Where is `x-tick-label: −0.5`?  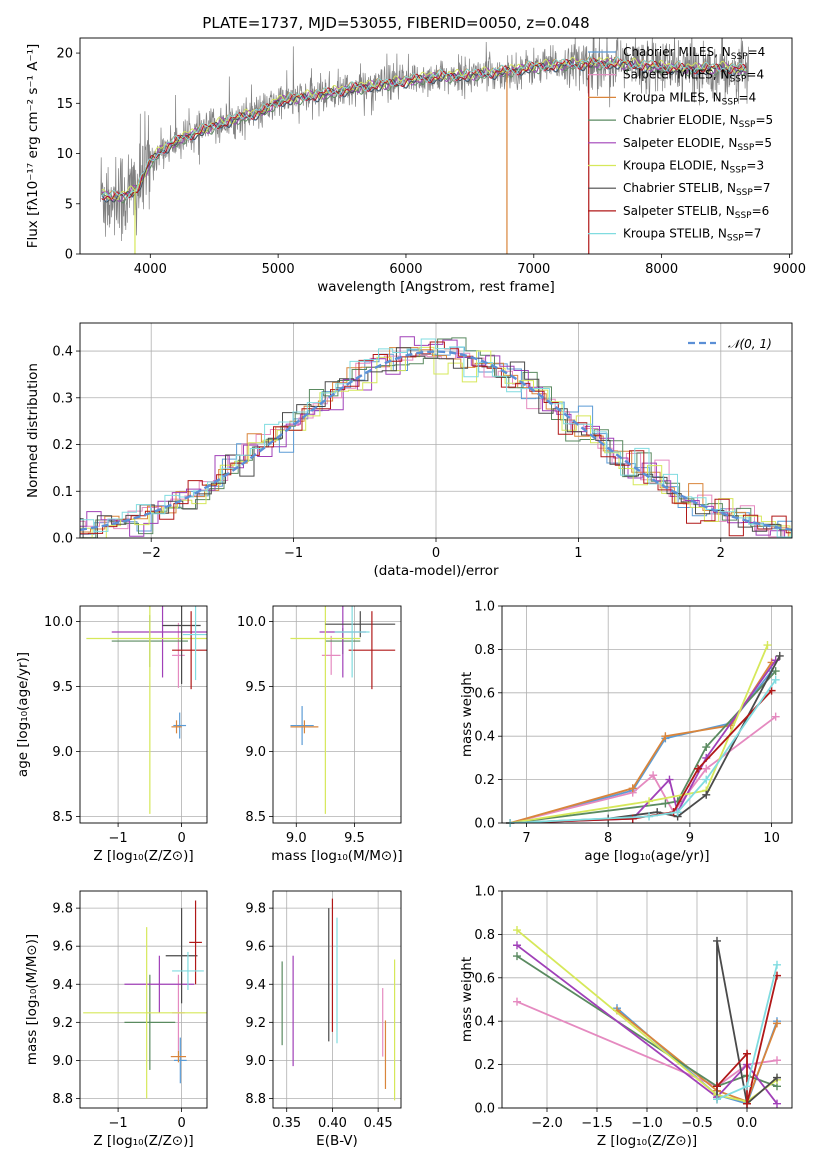 x-tick-label: −0.5 is located at coordinates (697, 1123).